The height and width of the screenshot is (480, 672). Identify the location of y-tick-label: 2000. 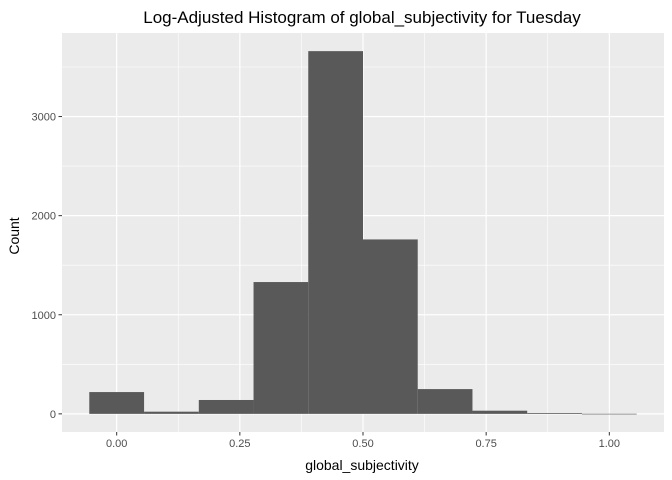
(44, 217).